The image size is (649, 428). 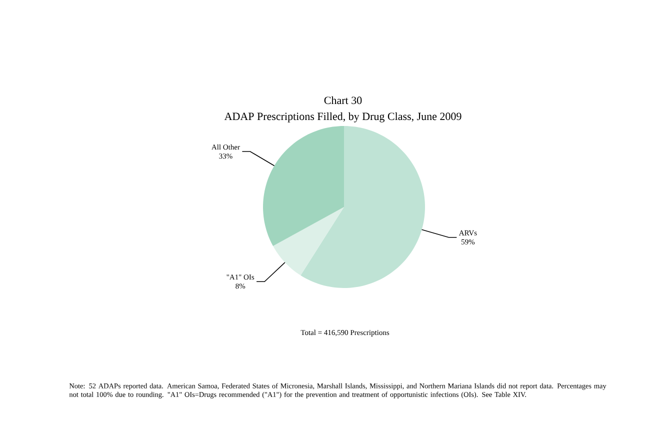 I want to click on chart-subtitle: ADAP Prescriptions Filled, by Drug Class, June 2009, so click(x=343, y=117).